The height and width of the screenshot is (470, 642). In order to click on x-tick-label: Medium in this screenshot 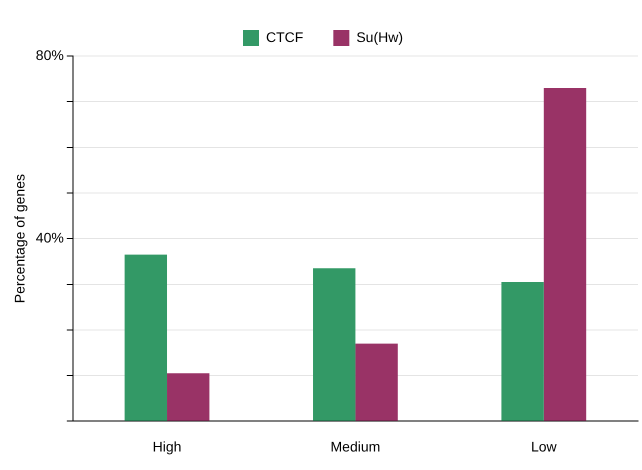, I will do `click(355, 446)`.